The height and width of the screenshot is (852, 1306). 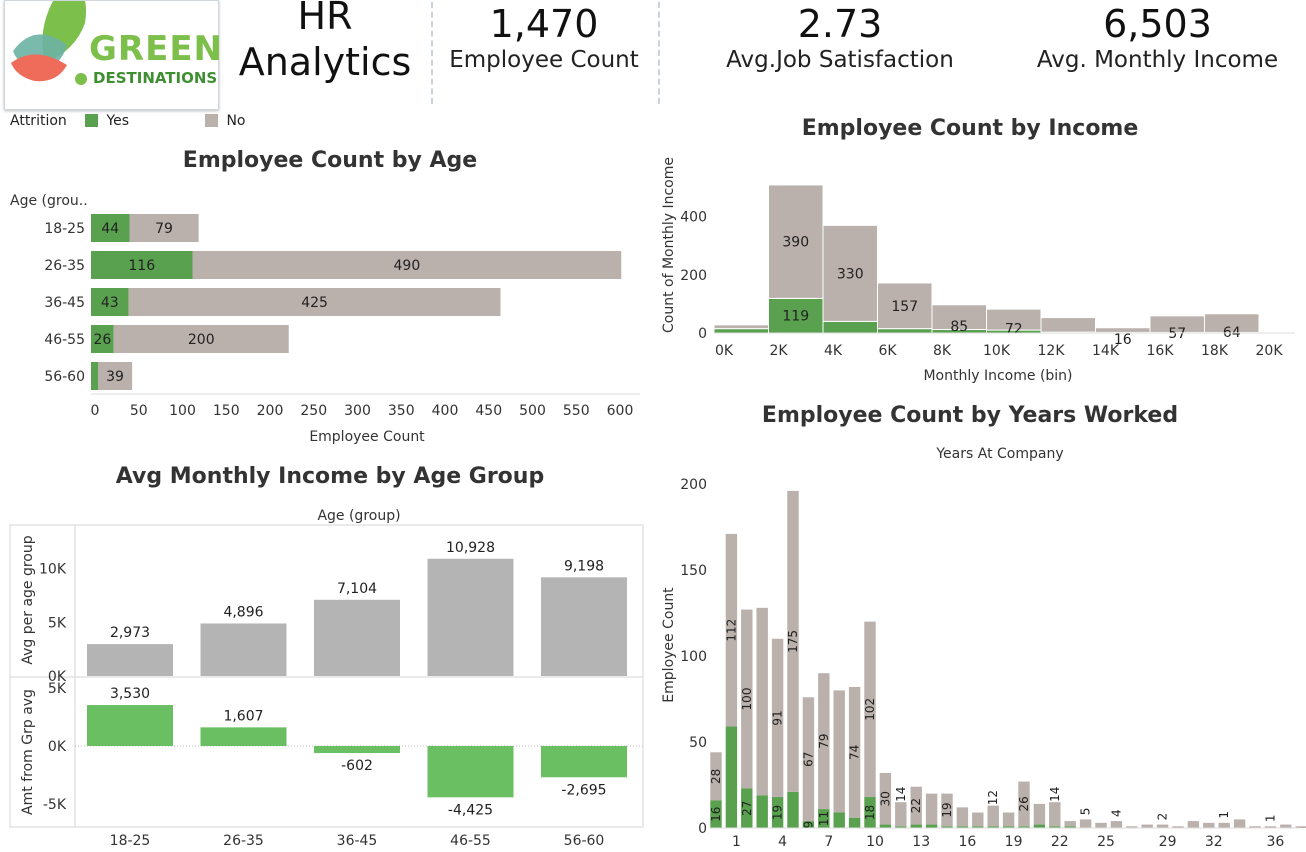 What do you see at coordinates (64, 340) in the screenshot?
I see `age-category-label: 46-55` at bounding box center [64, 340].